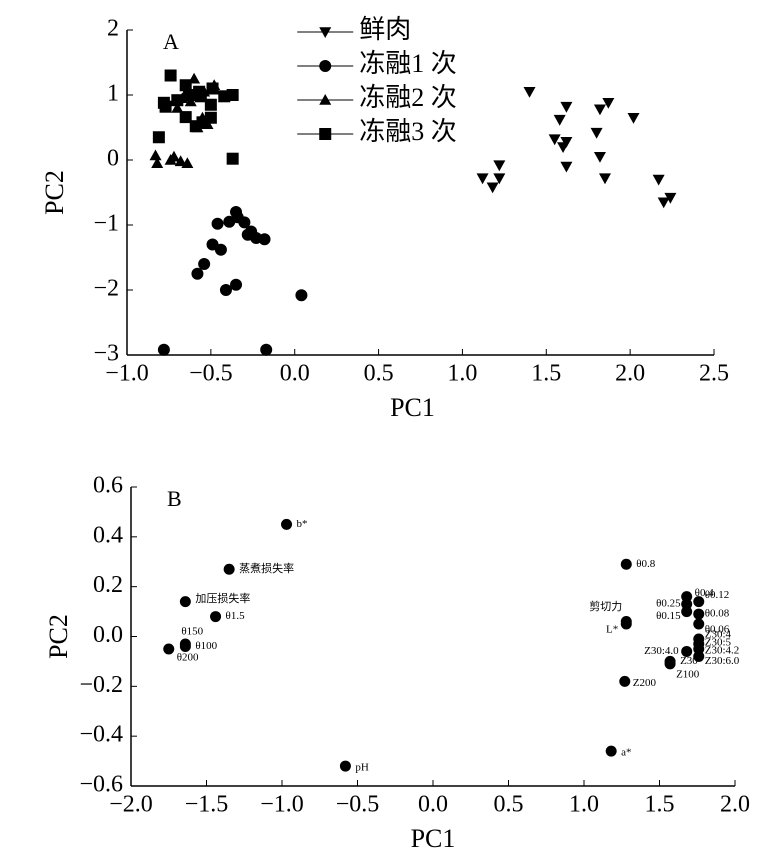 Image resolution: width=776 pixels, height=863 pixels. Describe the element at coordinates (717, 595) in the screenshot. I see `point-label: θ0.12` at that location.